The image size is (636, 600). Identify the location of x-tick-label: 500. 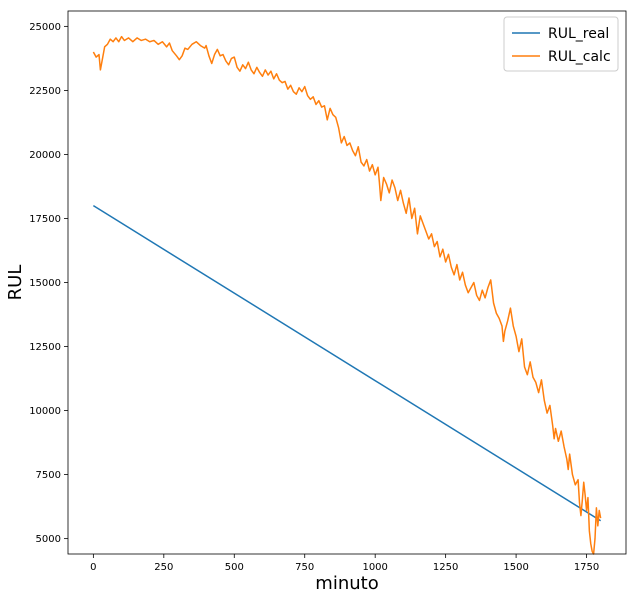
(234, 567).